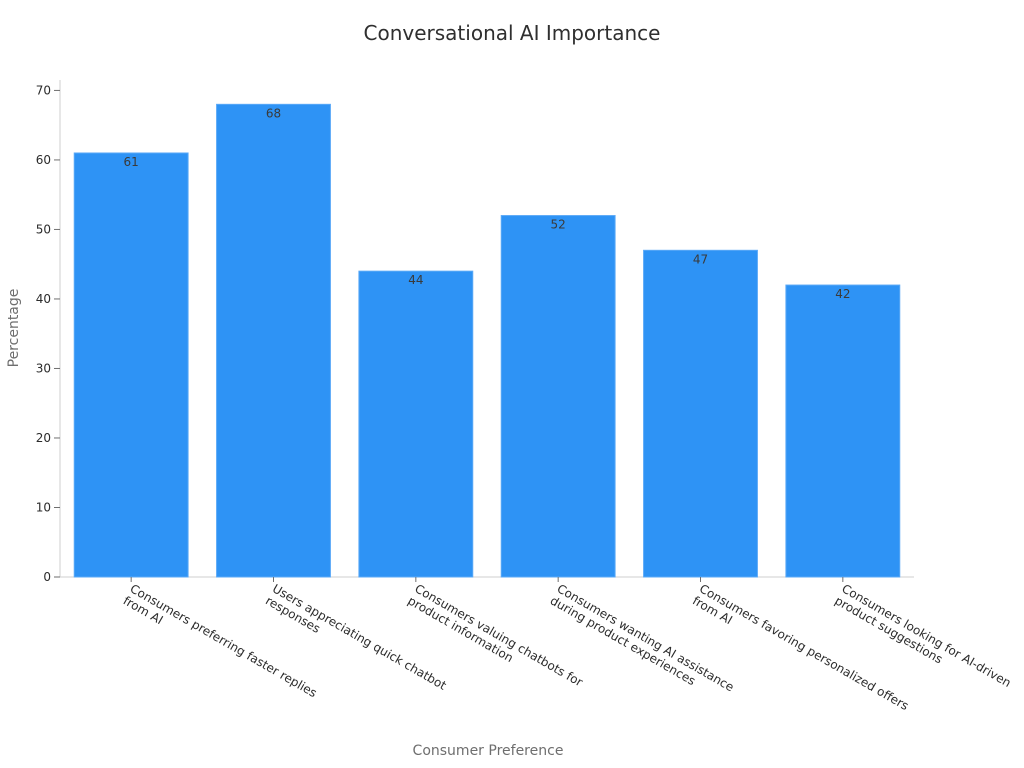  What do you see at coordinates (43, 368) in the screenshot?
I see `y-tick-label-3: 30` at bounding box center [43, 368].